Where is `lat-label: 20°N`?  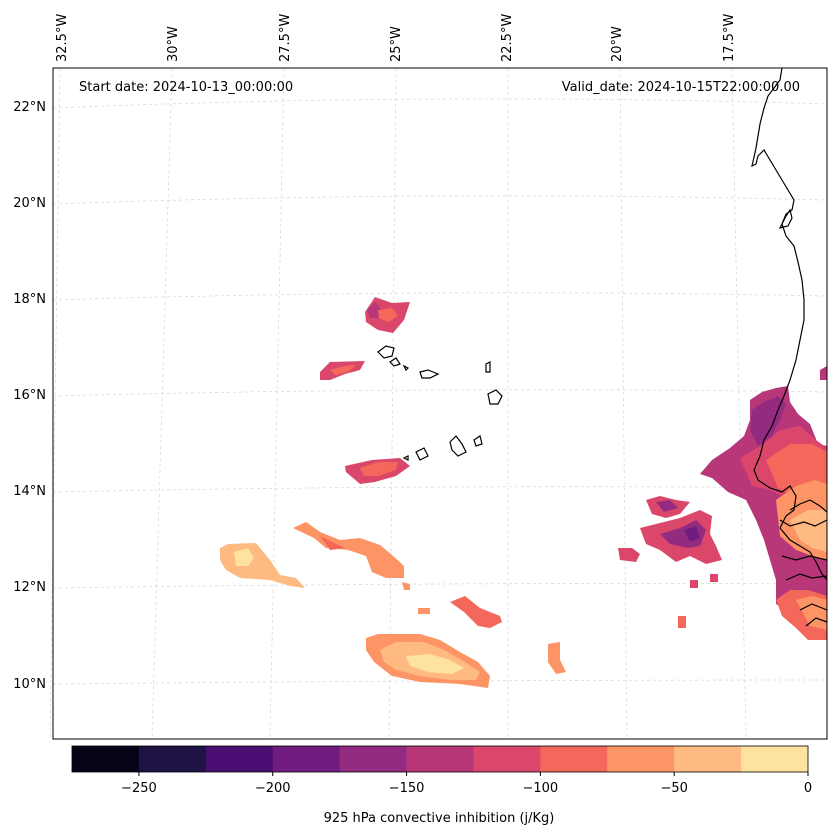
lat-label: 20°N is located at coordinates (29, 203).